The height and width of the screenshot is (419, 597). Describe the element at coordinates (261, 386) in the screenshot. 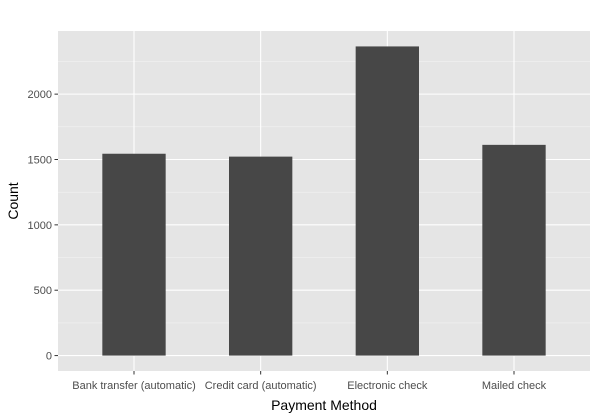

I see `x-tick-label: Credit card (automatic)` at that location.